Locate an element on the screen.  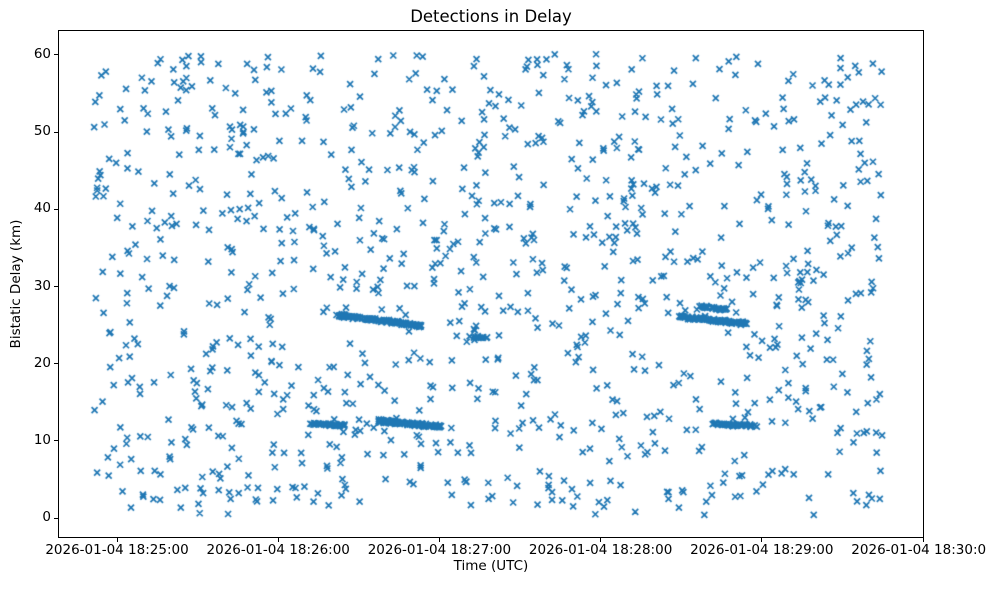
chart-title: Detections in Delay is located at coordinates (491, 16).